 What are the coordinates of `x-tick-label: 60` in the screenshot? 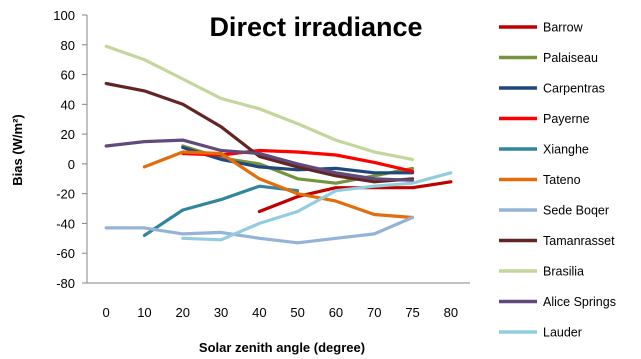 It's located at (336, 312).